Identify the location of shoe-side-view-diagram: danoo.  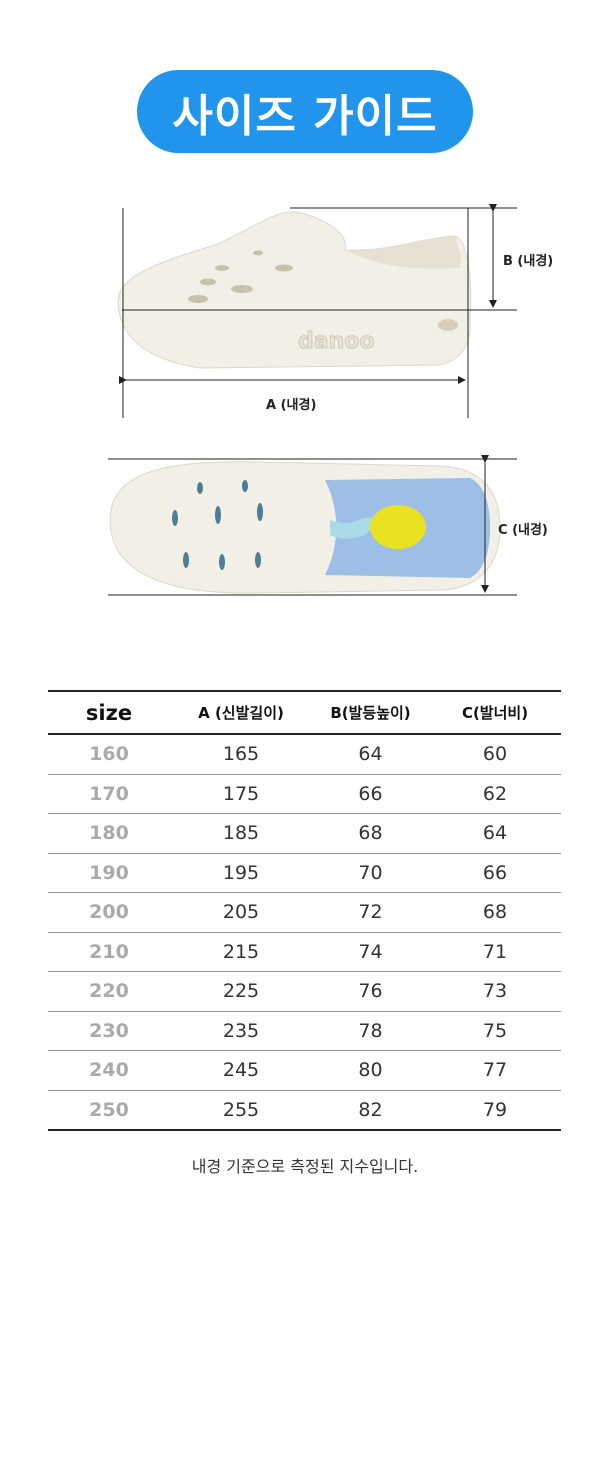
(317, 311).